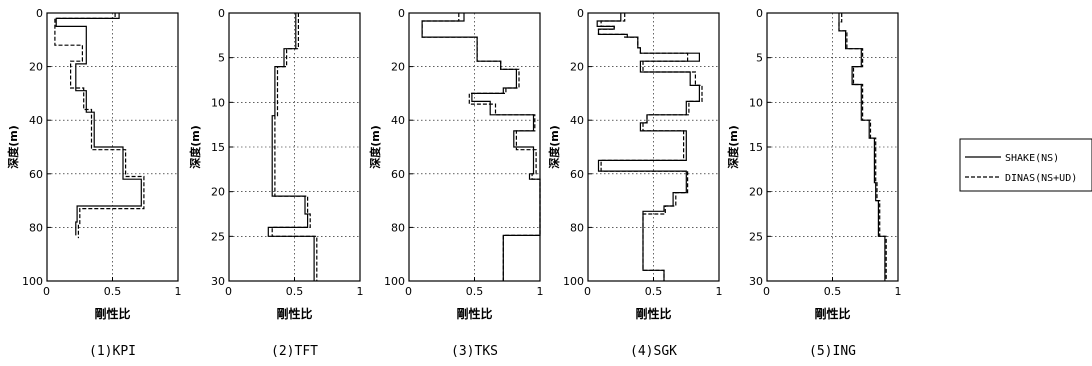 The width and height of the screenshot is (1092, 366). I want to click on legend-box, so click(1025, 165).